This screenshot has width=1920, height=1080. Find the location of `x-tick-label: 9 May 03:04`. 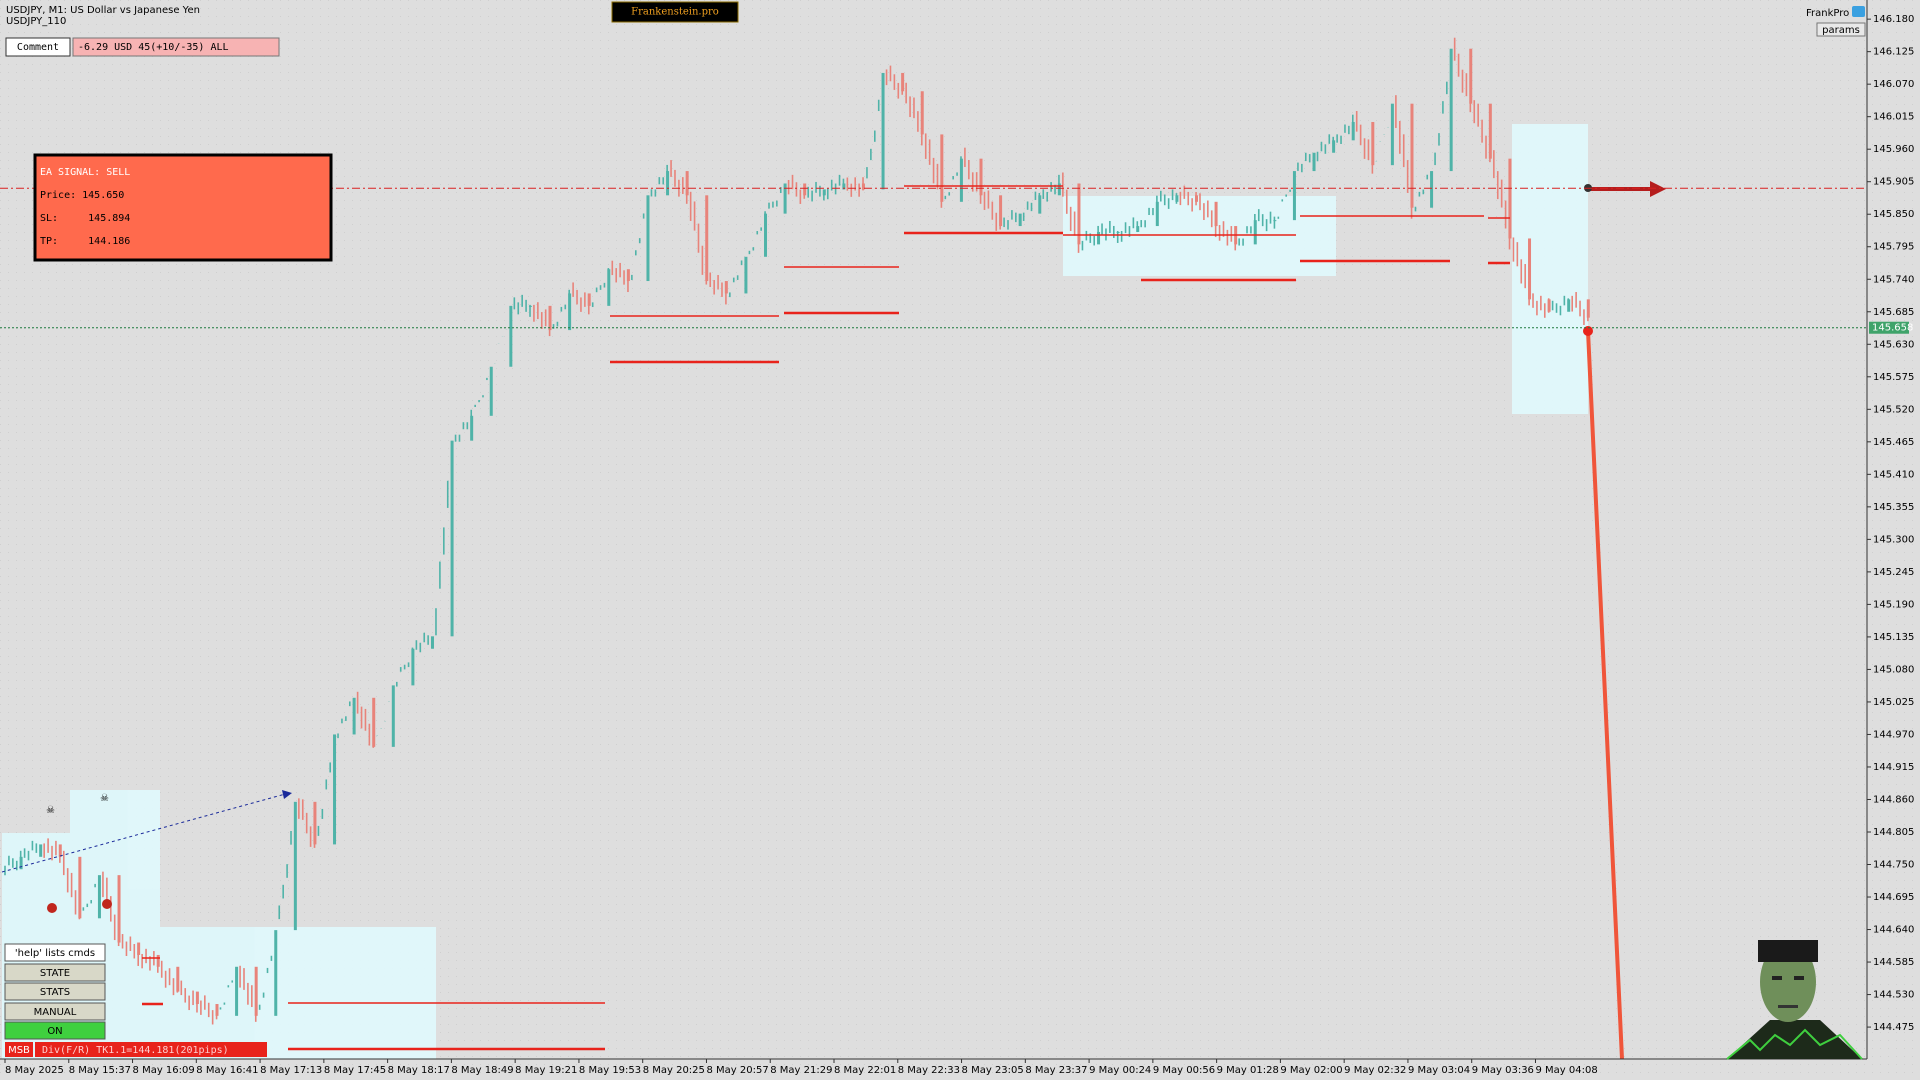

x-tick-label: 9 May 03:04 is located at coordinates (1439, 1070).